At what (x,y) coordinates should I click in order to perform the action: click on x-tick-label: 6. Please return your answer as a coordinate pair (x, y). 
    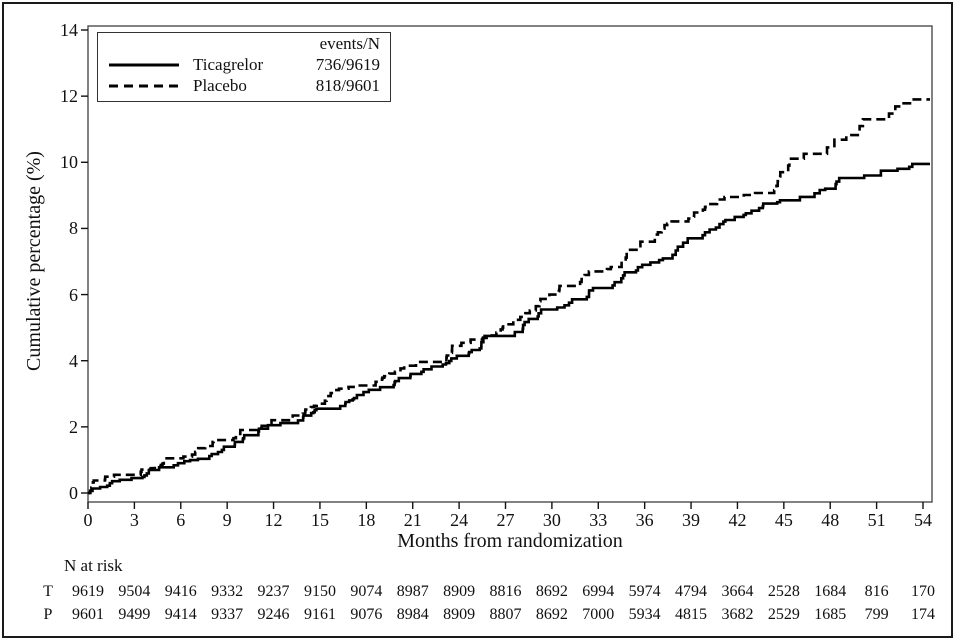
    Looking at the image, I should click on (181, 520).